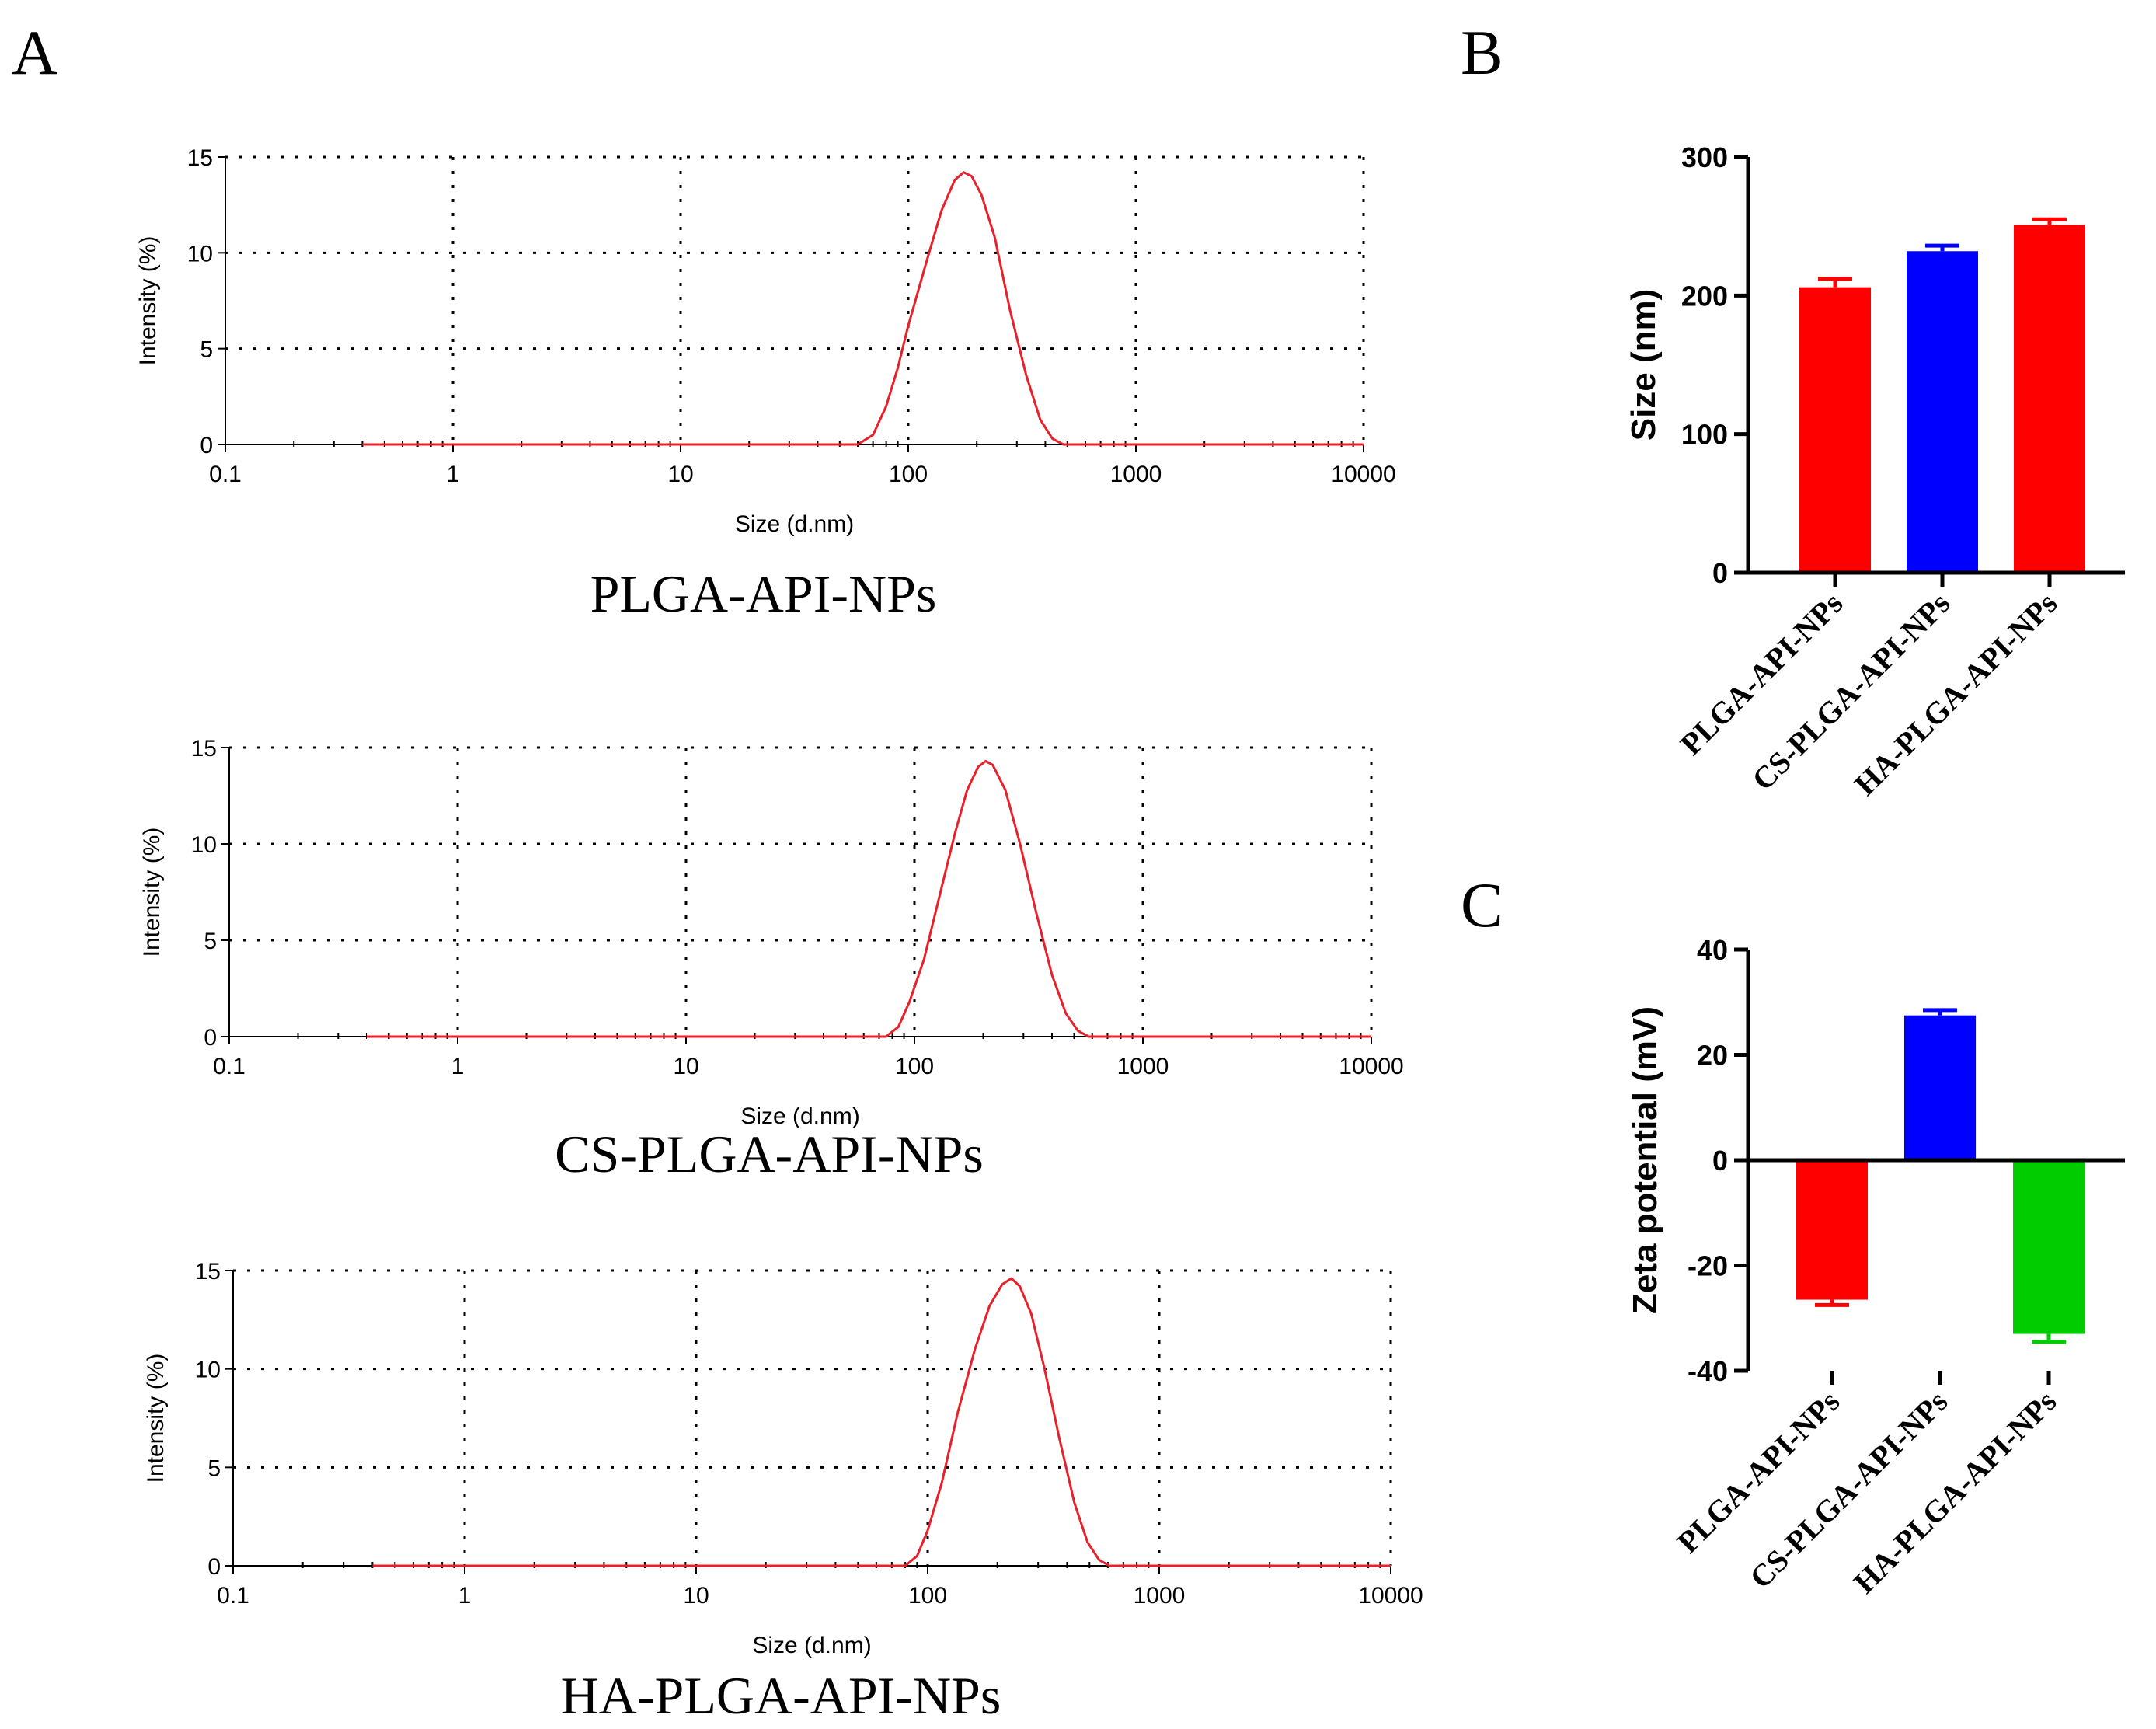  I want to click on y-tick-label: -20, so click(1708, 1266).